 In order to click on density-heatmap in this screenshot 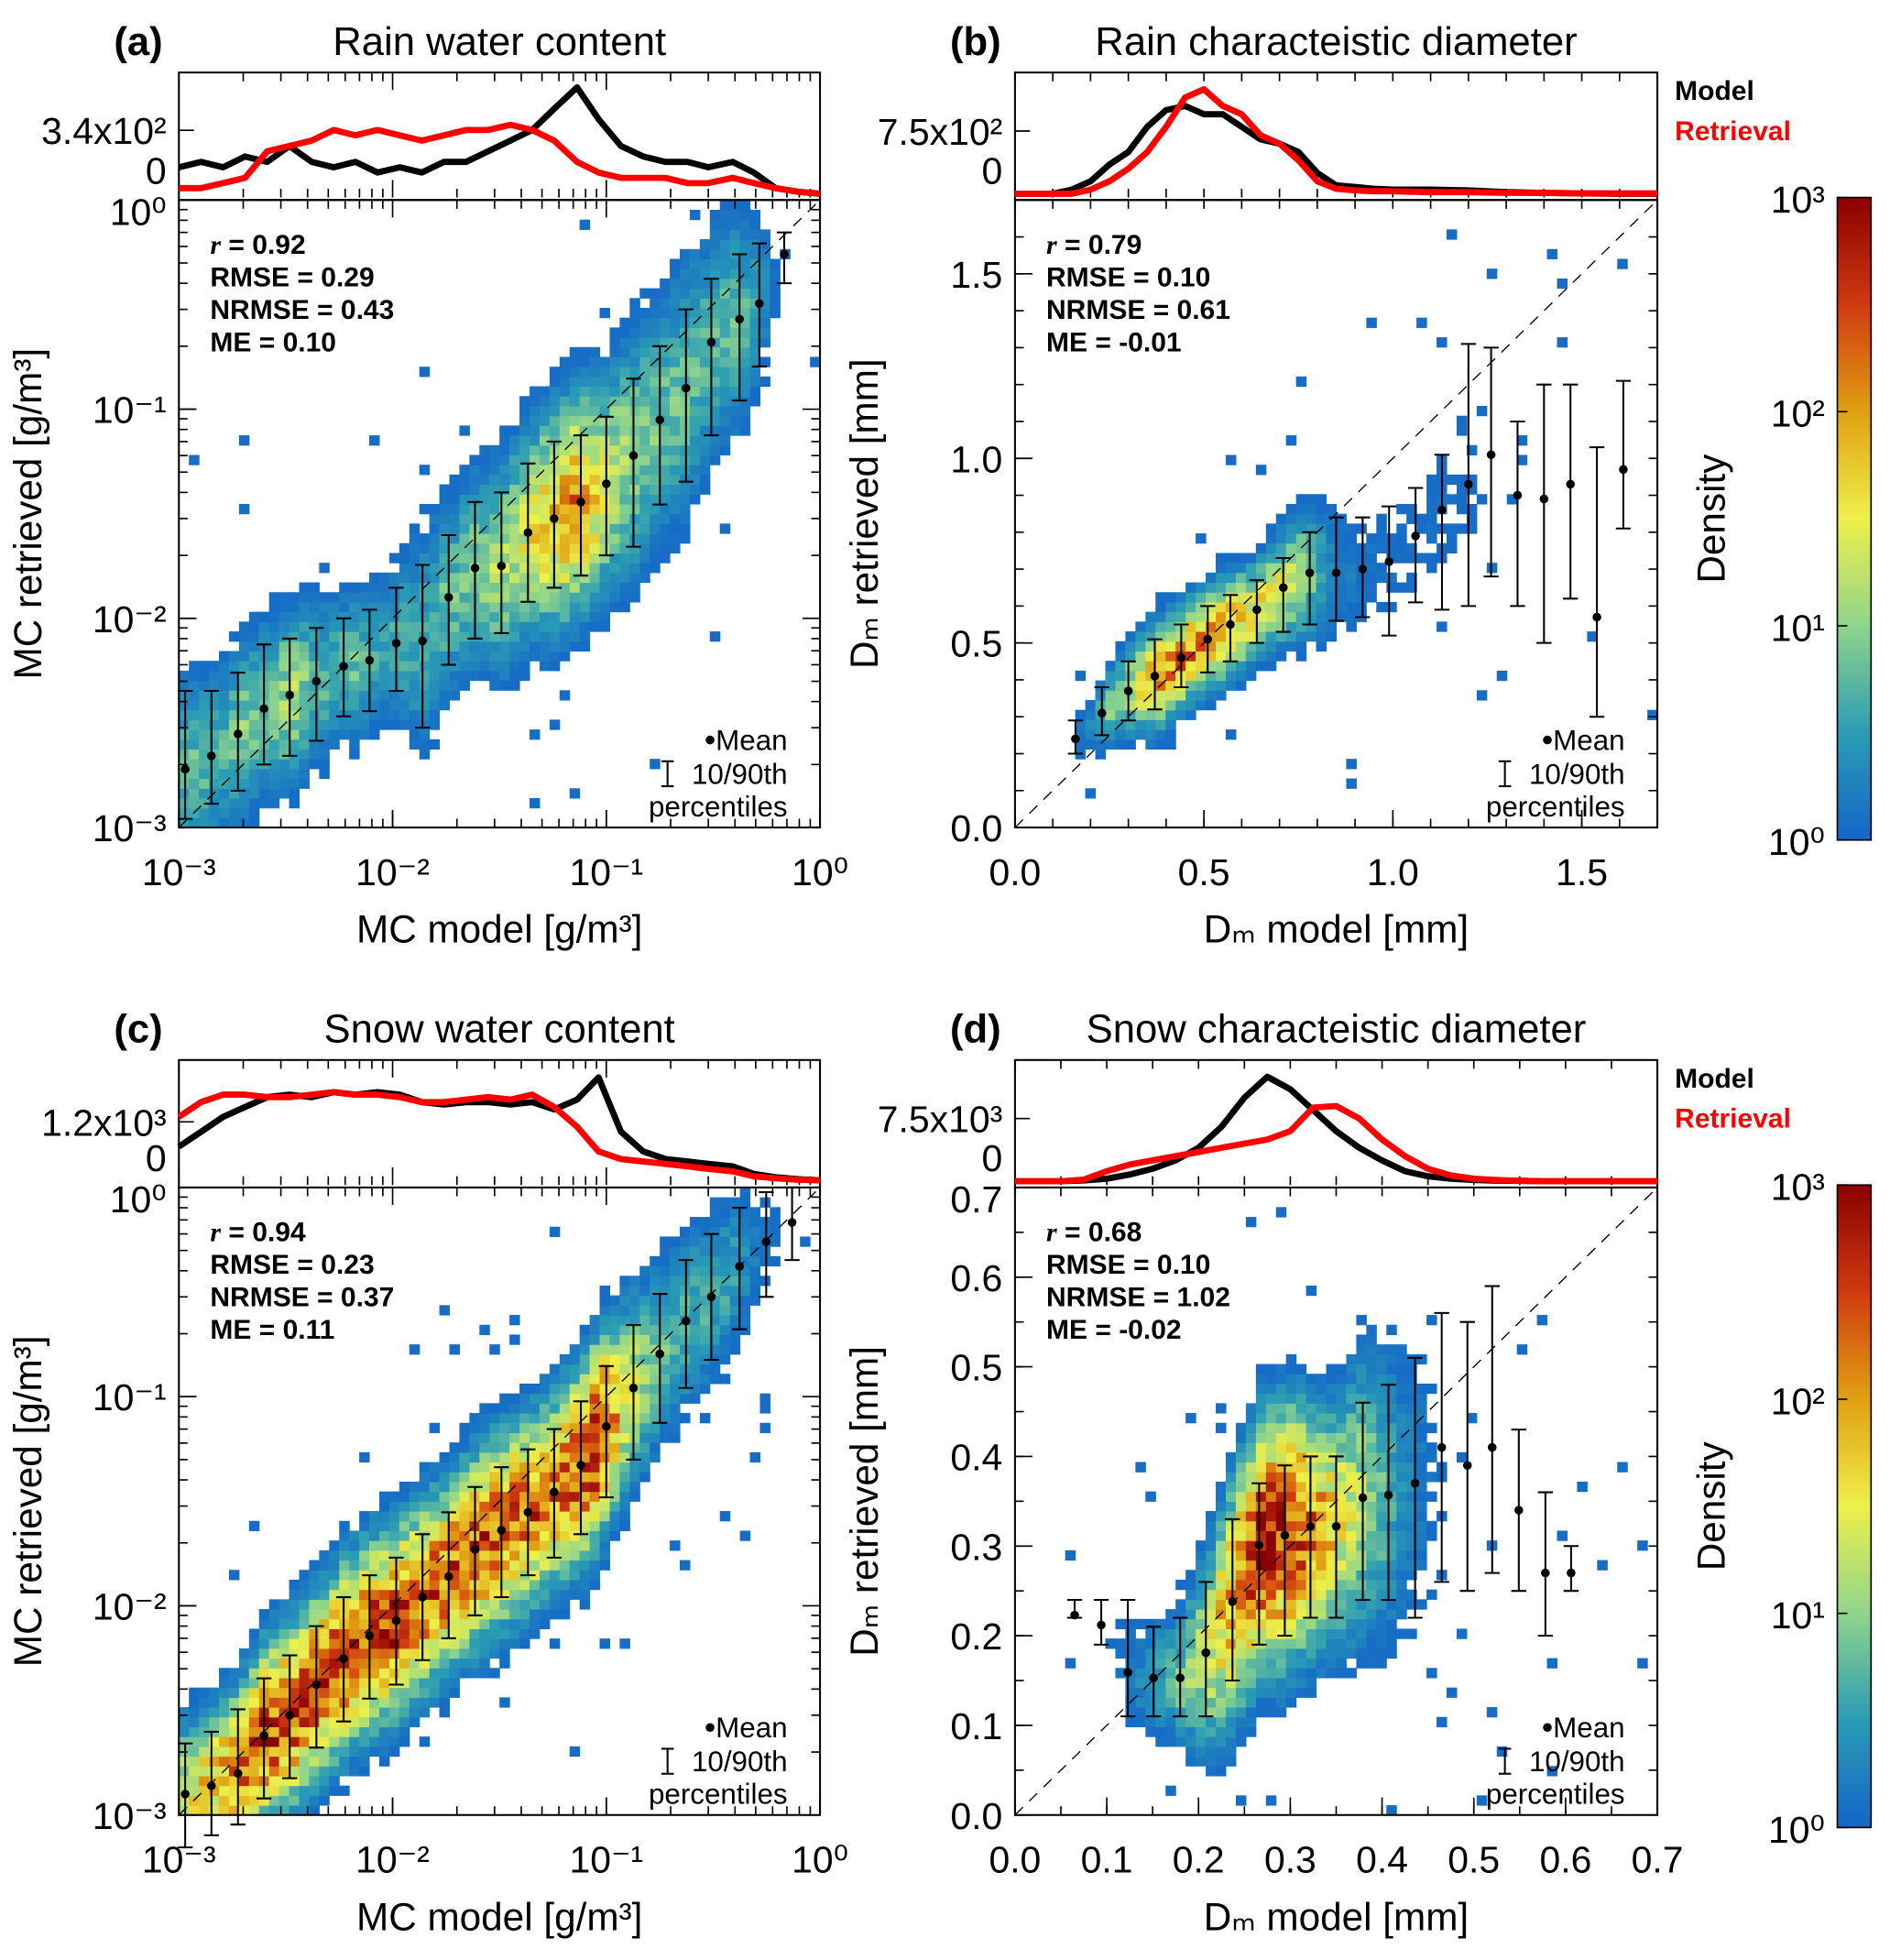, I will do `click(500, 514)`.